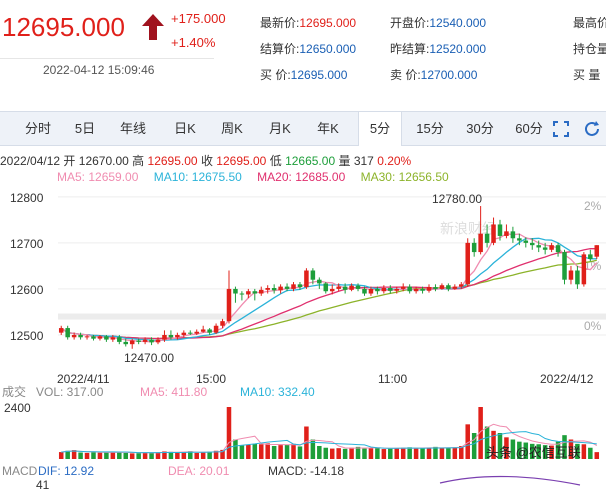  I want to click on tab-5分: 5分, so click(380, 129).